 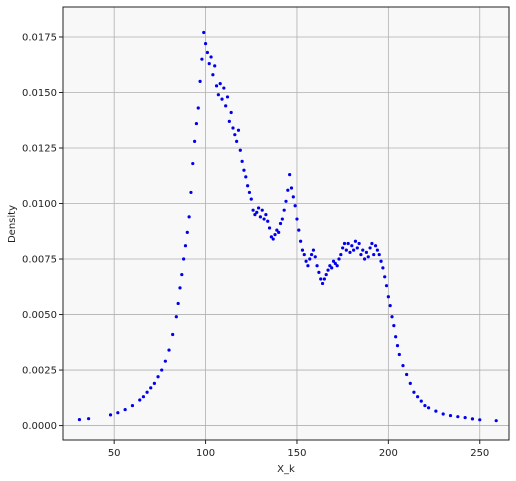 I want to click on y-tick-label: 0.0075, so click(x=39, y=260).